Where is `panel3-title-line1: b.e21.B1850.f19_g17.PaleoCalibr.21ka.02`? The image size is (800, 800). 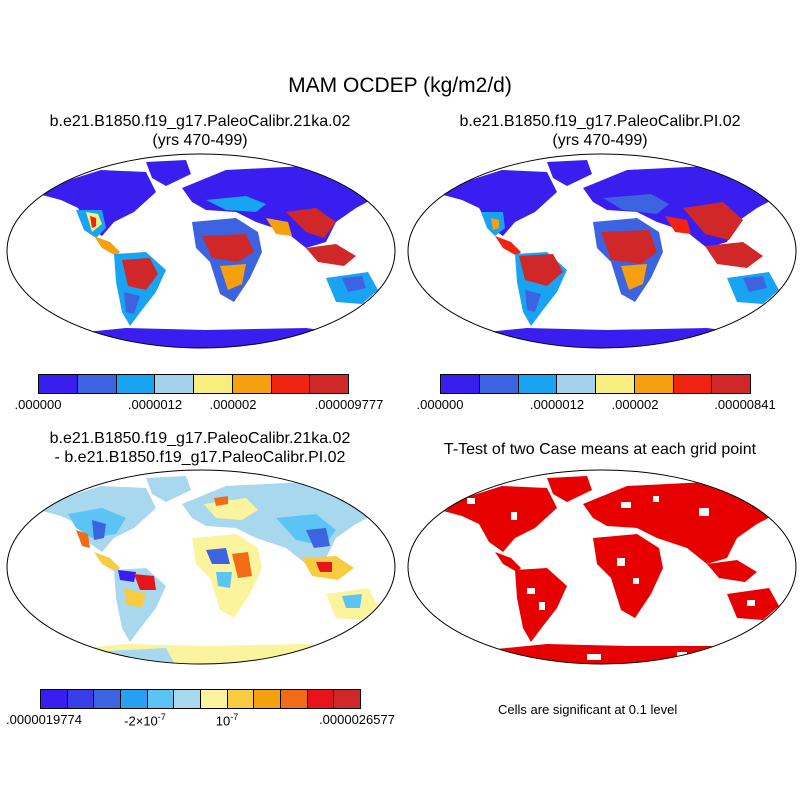 panel3-title-line1: b.e21.B1850.f19_g17.PaleoCalibr.21ka.02 is located at coordinates (200, 438).